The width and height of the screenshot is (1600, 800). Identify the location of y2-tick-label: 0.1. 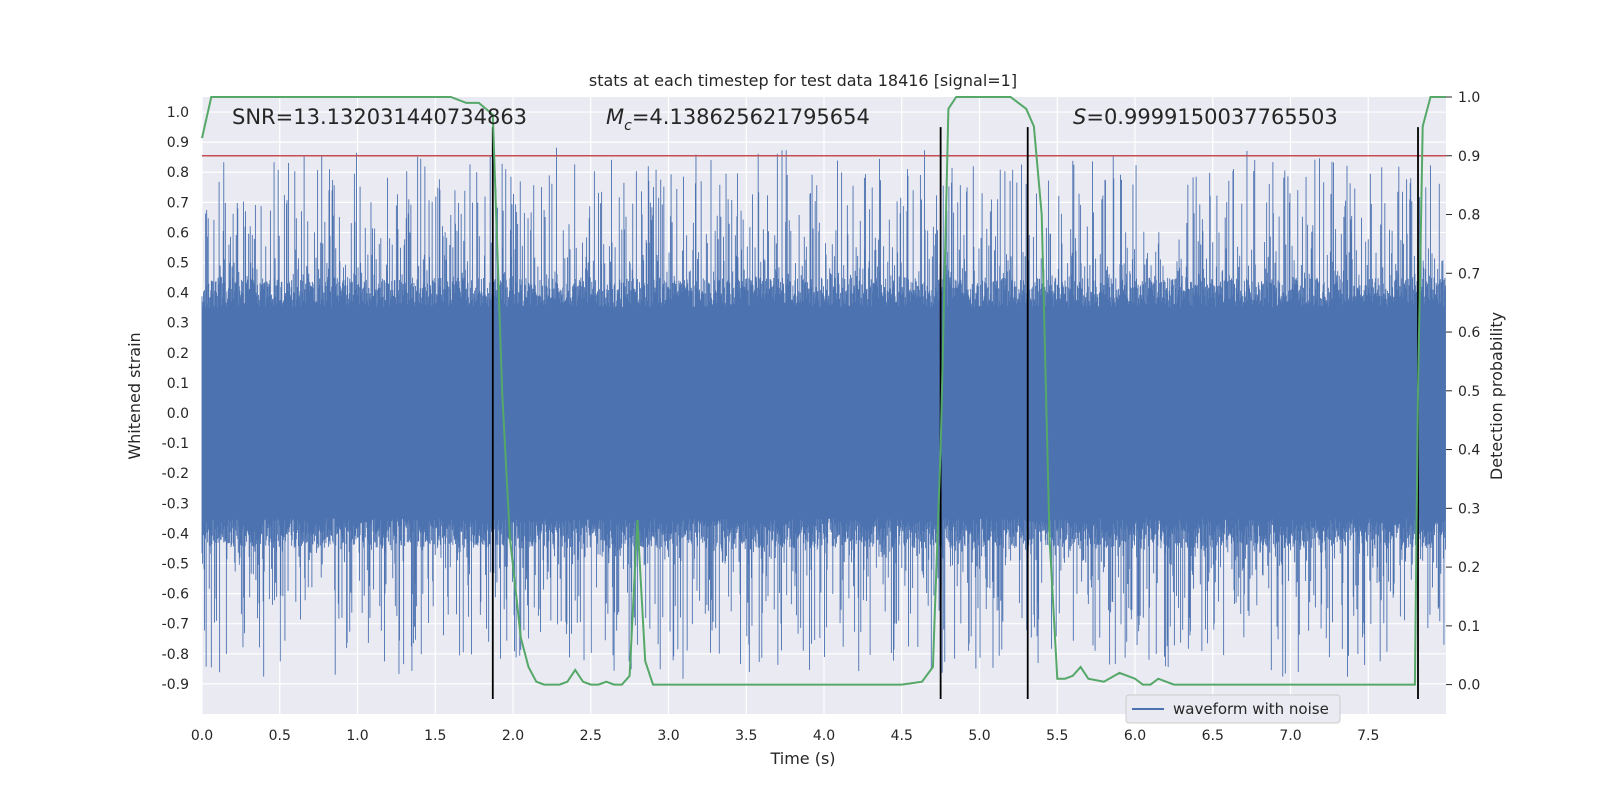
(1469, 627).